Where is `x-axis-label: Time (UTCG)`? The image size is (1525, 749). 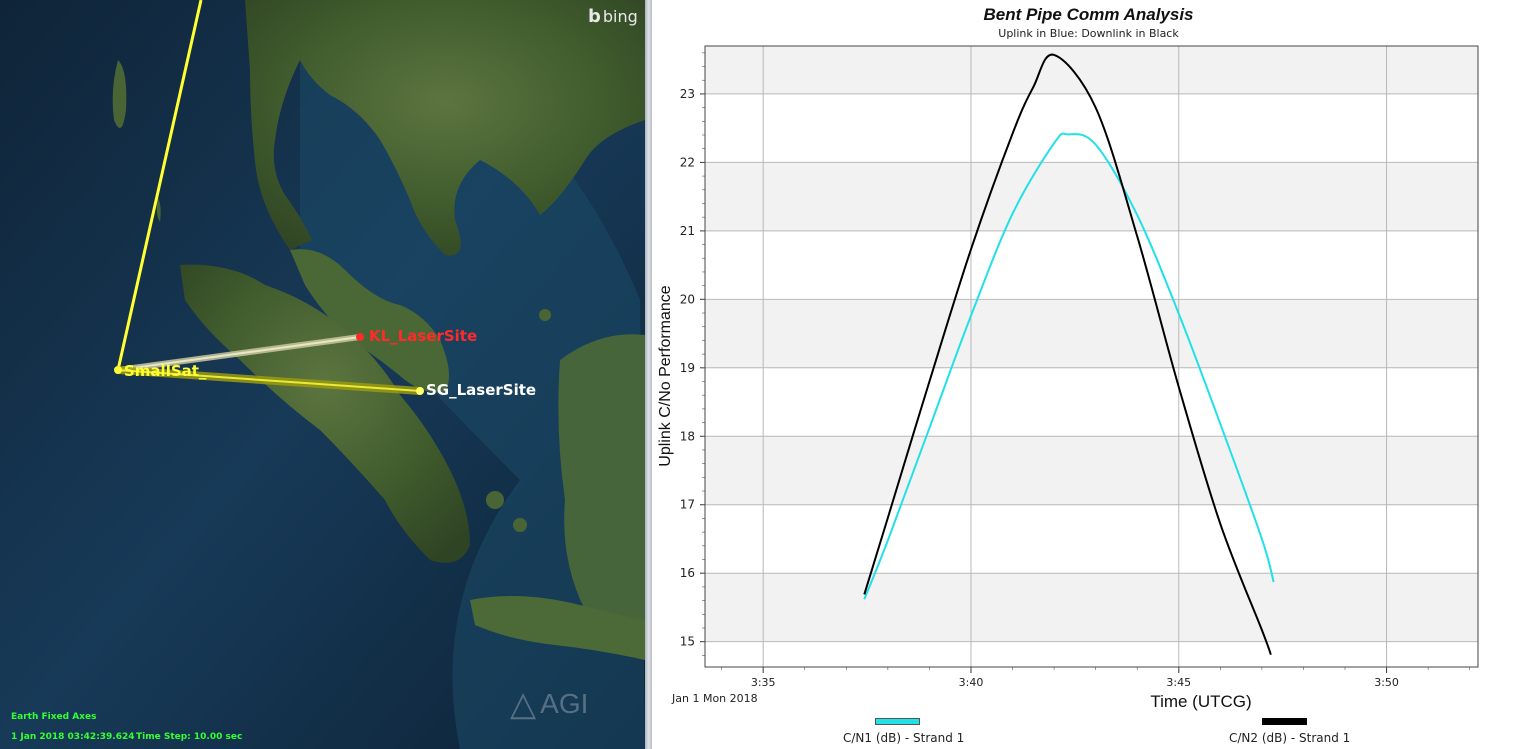
x-axis-label: Time (UTCG) is located at coordinates (1201, 701).